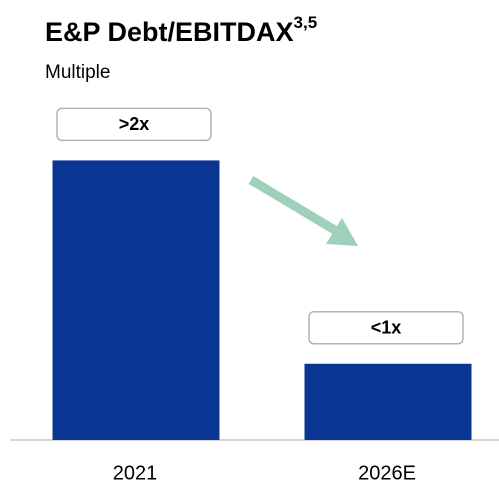 The width and height of the screenshot is (499, 487). I want to click on value-label: >2x, so click(134, 124).